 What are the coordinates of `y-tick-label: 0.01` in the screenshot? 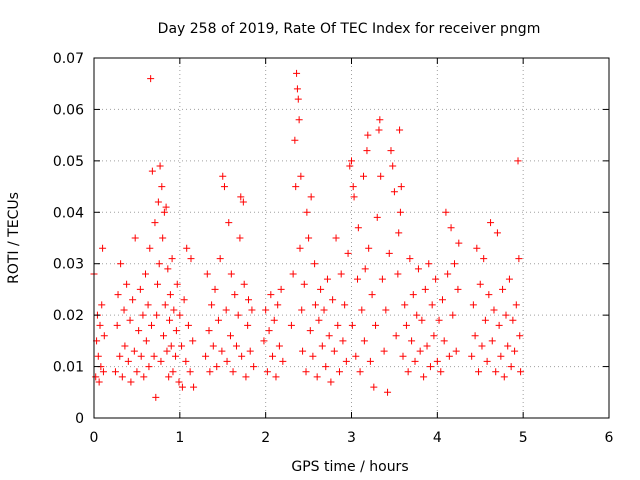 It's located at (68, 368).